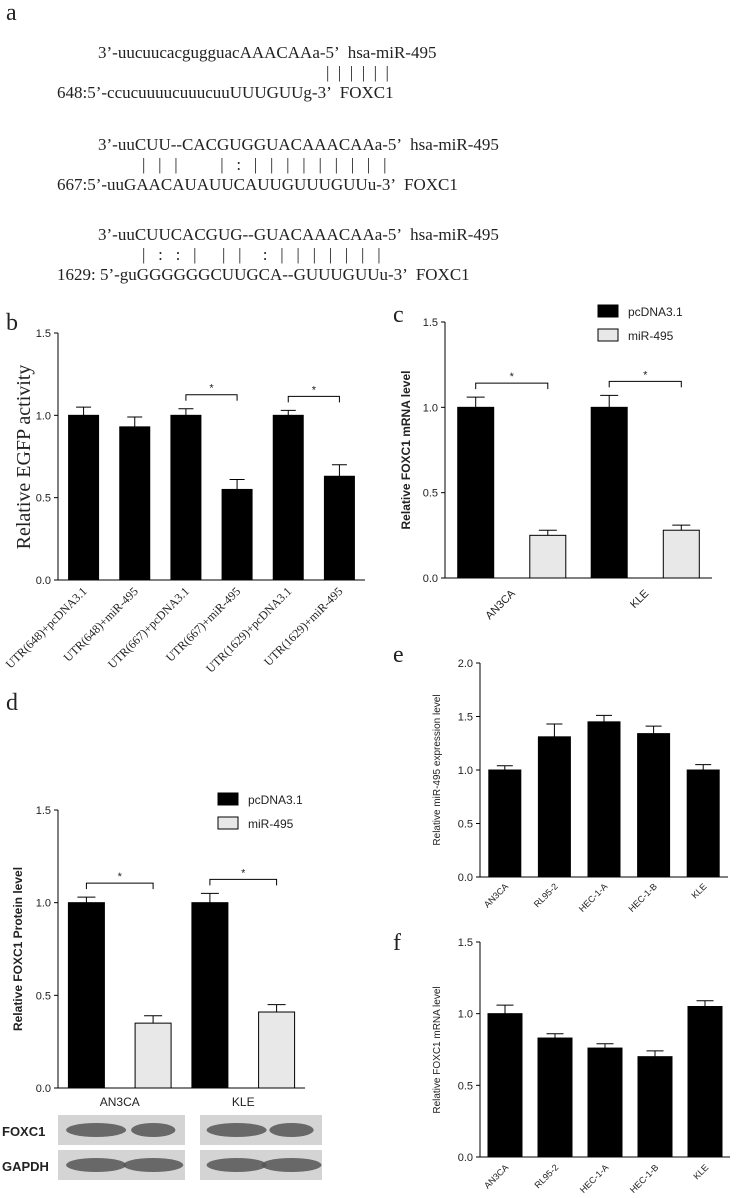  What do you see at coordinates (23, 1131) in the screenshot?
I see `blot-label: FOXC1` at bounding box center [23, 1131].